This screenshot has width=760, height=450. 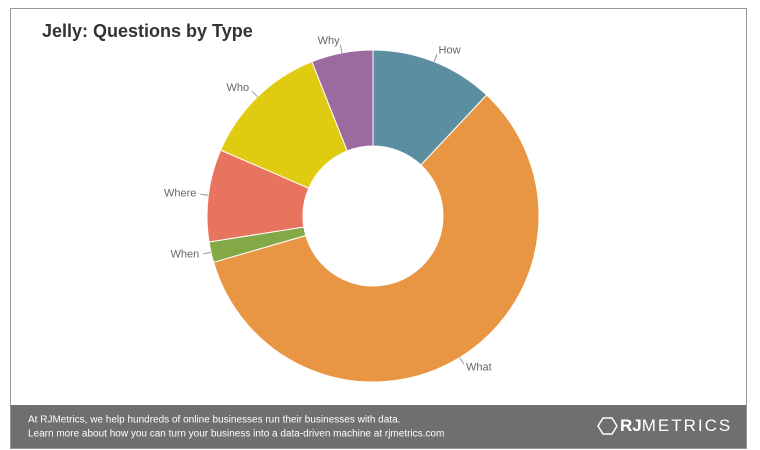 I want to click on slice-label: How, so click(x=450, y=50).